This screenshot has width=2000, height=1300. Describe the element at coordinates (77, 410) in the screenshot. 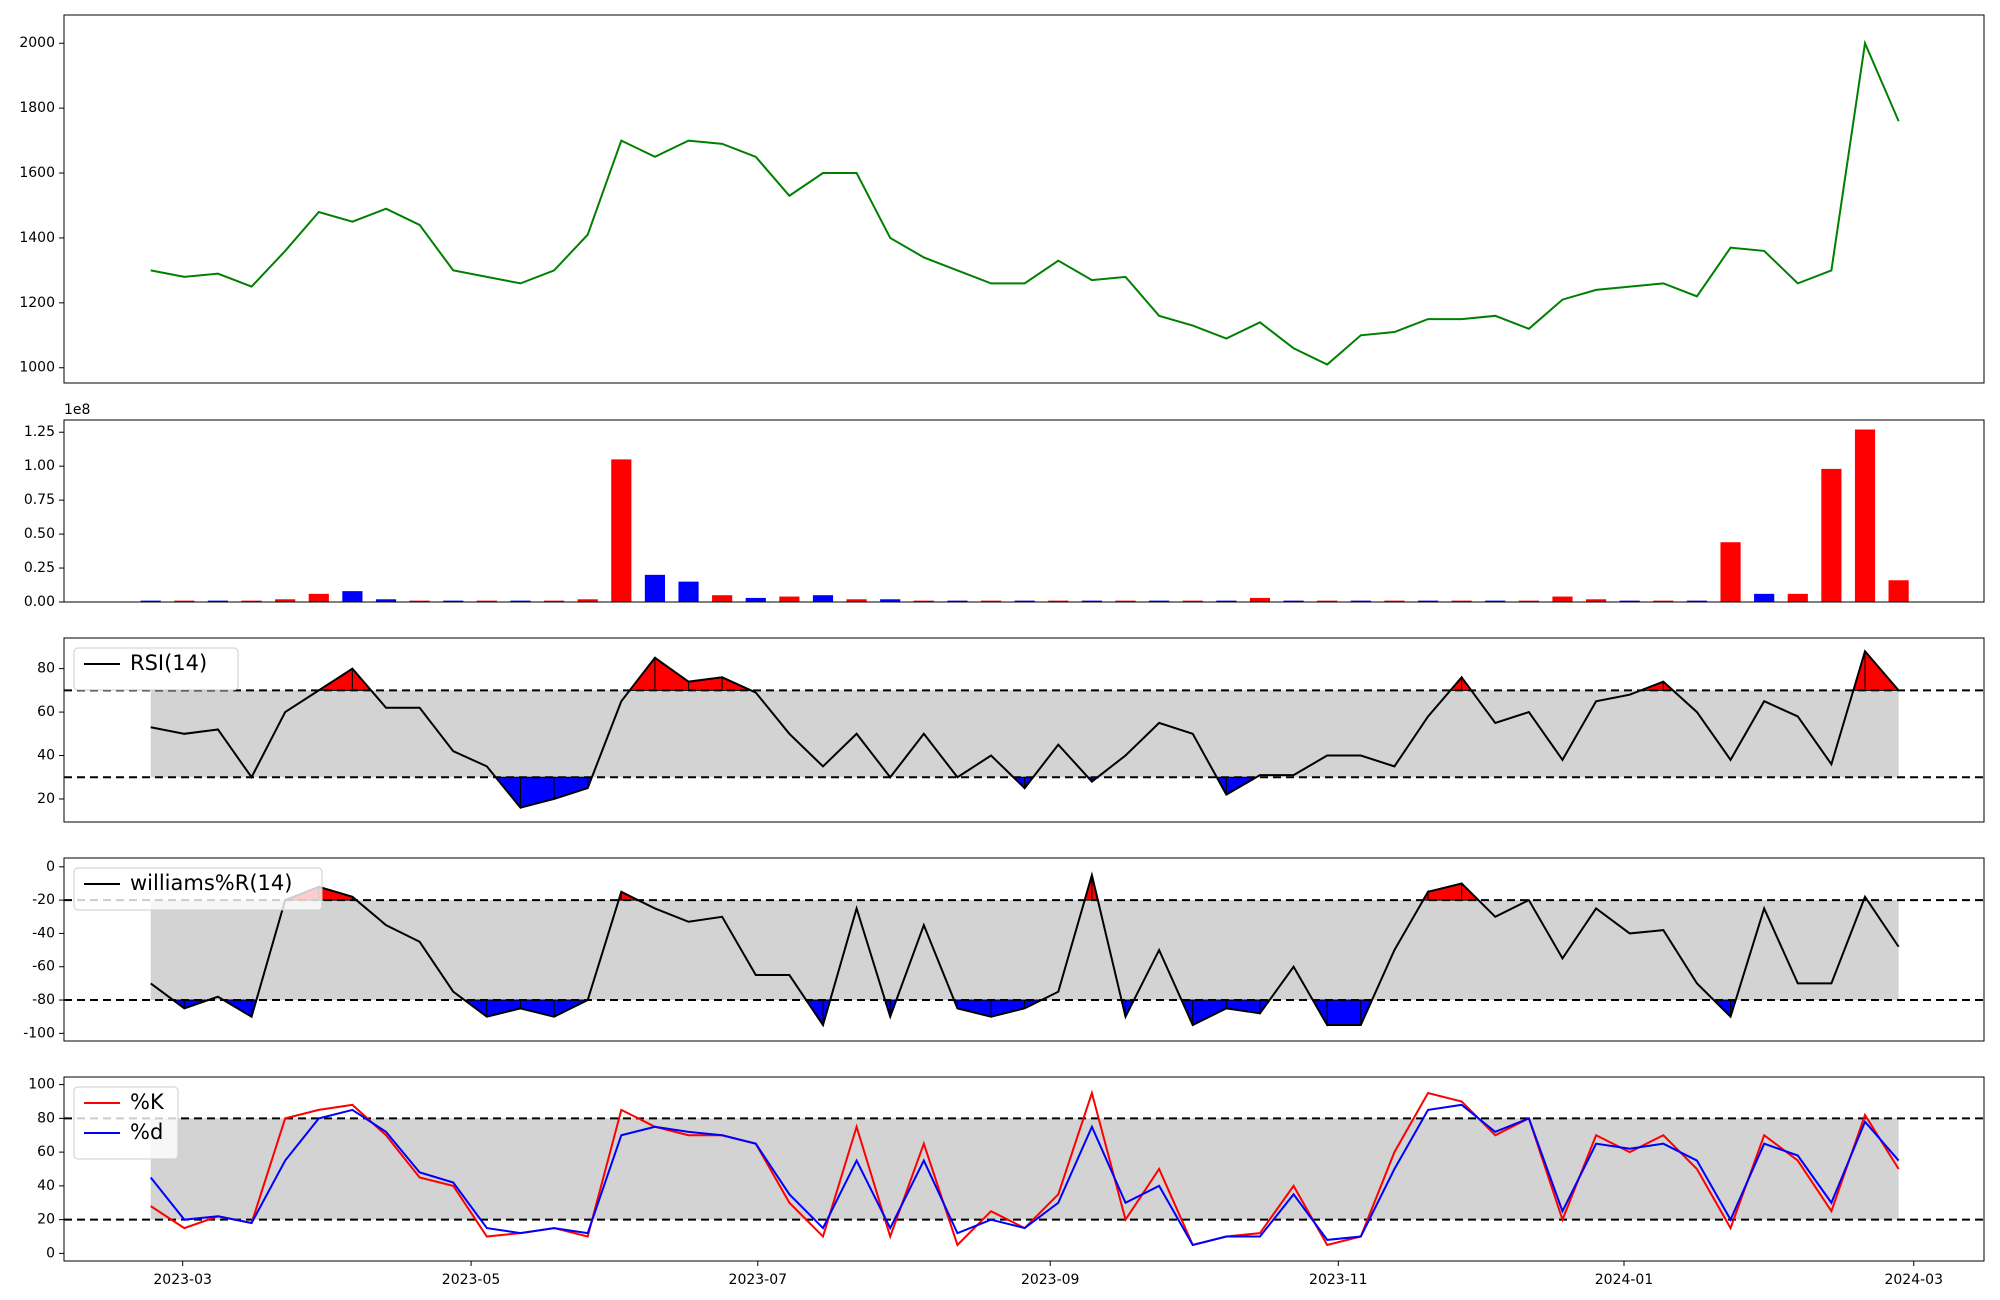

I see `offset-label: 1e8` at that location.